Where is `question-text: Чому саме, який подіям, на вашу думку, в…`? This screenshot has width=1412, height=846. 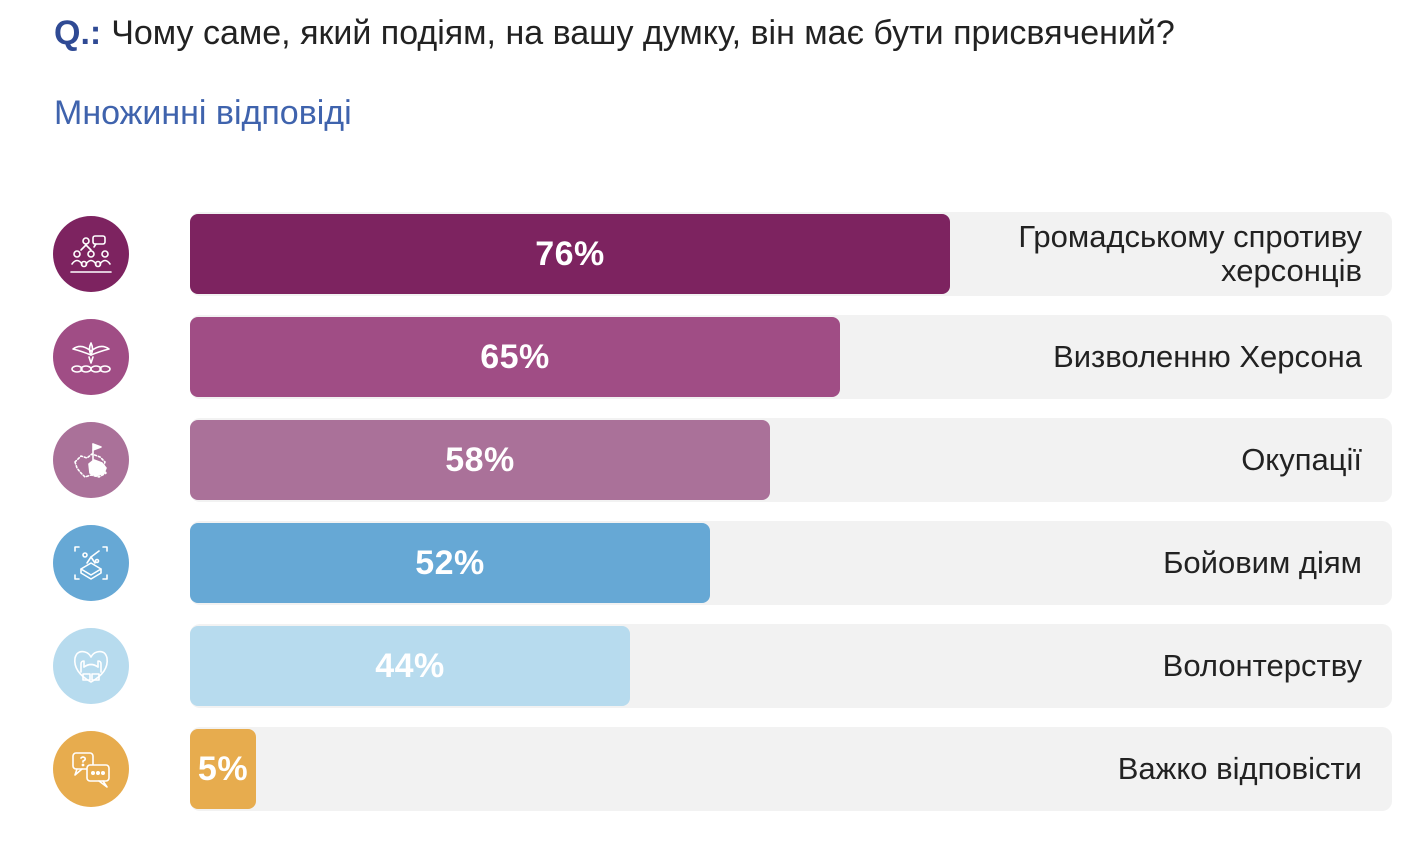 question-text: Чому саме, який подіям, на вашу думку, в… is located at coordinates (643, 33).